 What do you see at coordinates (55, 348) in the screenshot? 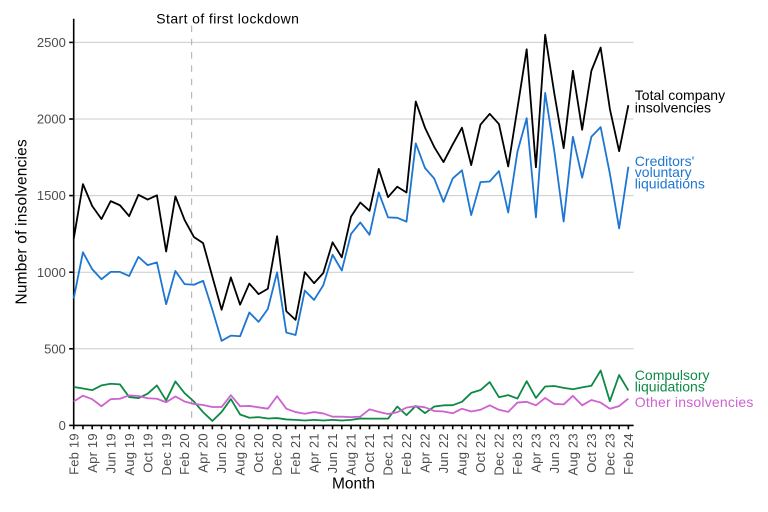
I see `svg-text: 500` at bounding box center [55, 348].